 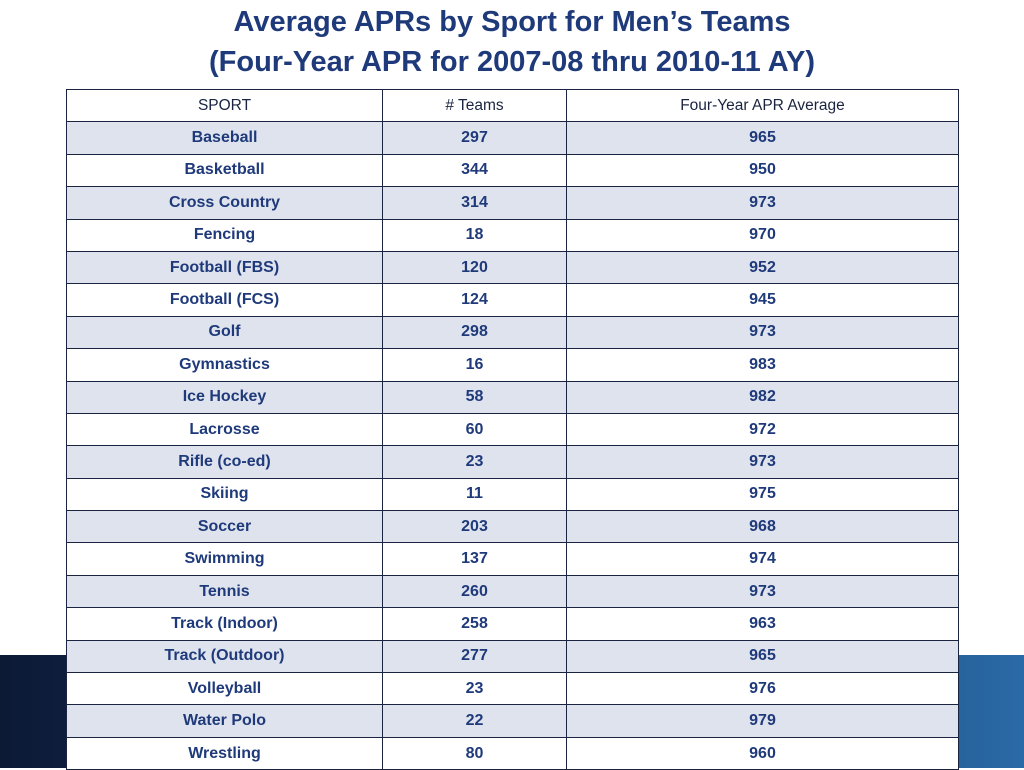 I want to click on apr-cell: 983, so click(x=762, y=365).